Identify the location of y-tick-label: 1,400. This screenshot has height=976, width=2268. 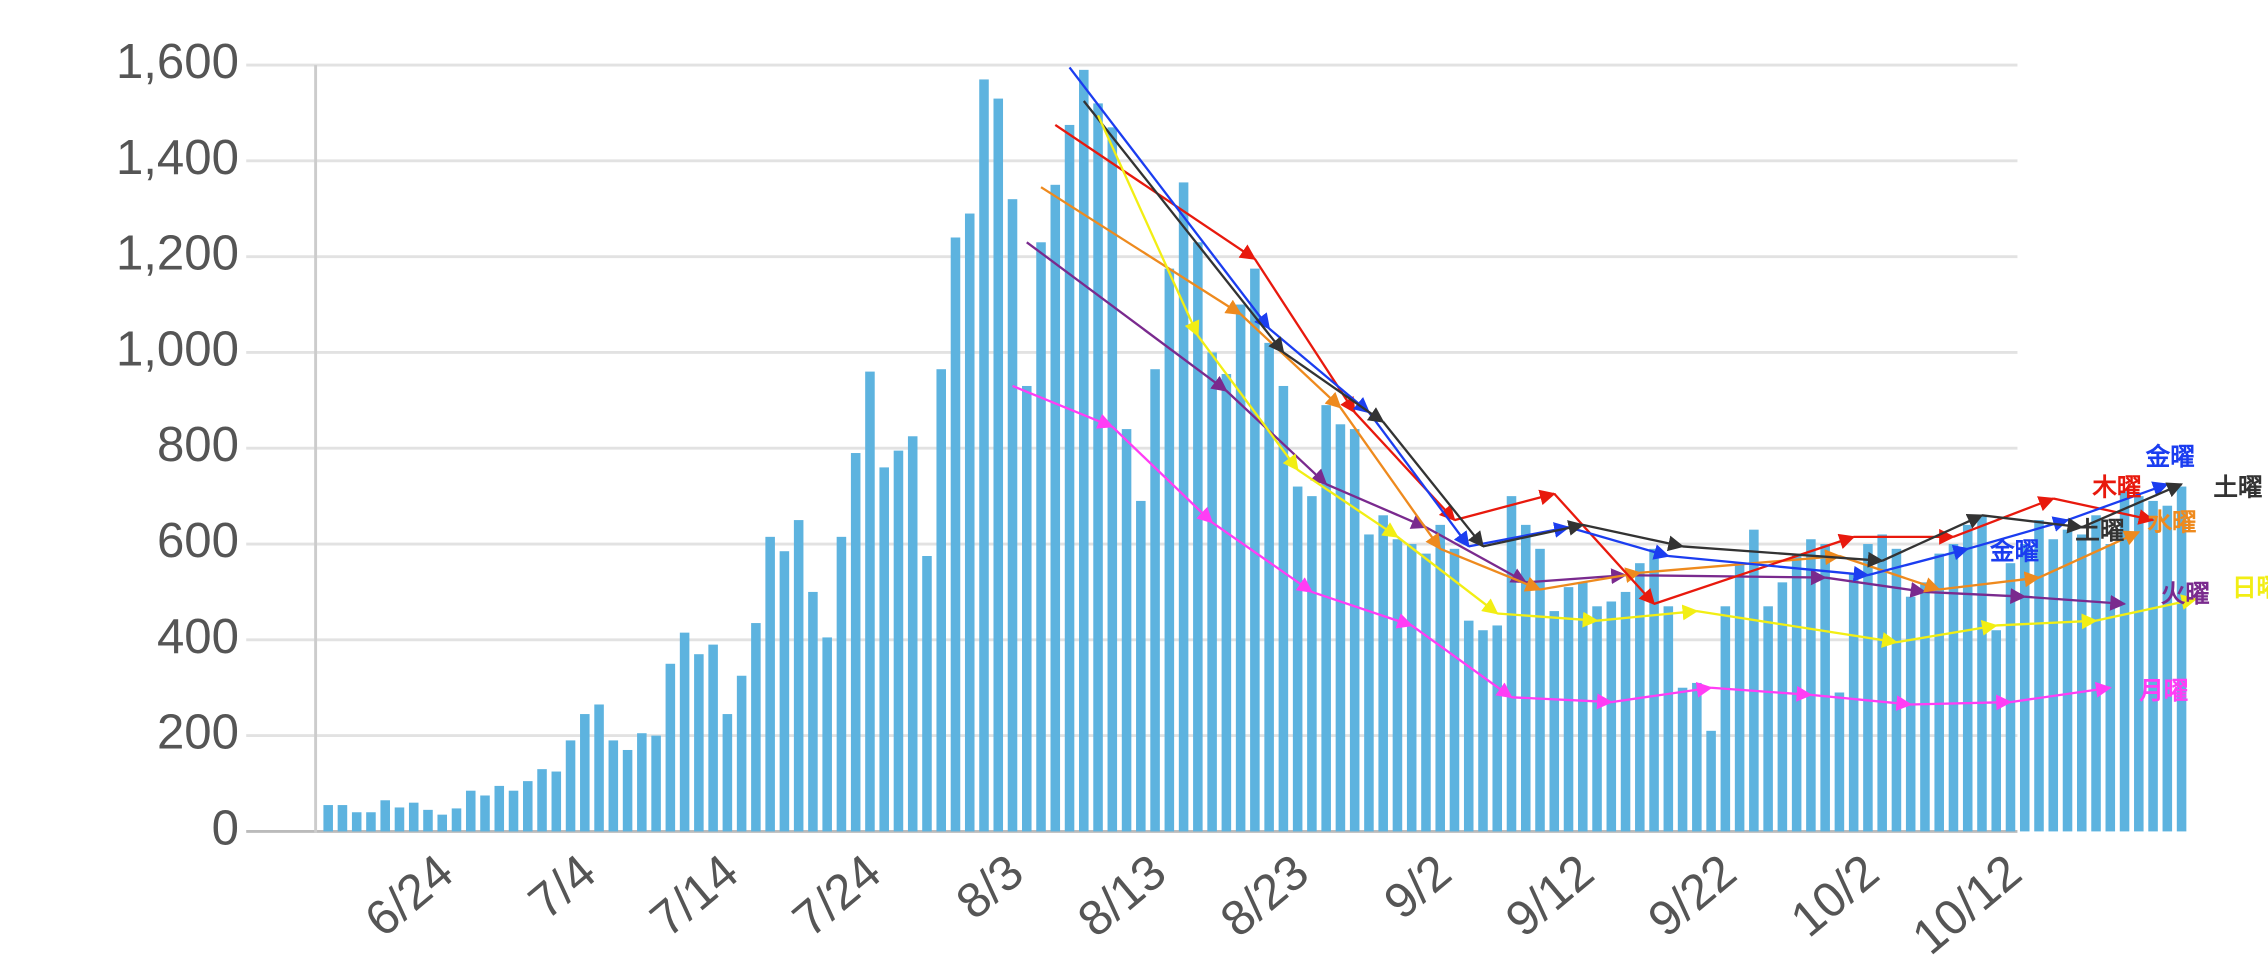
(177, 157).